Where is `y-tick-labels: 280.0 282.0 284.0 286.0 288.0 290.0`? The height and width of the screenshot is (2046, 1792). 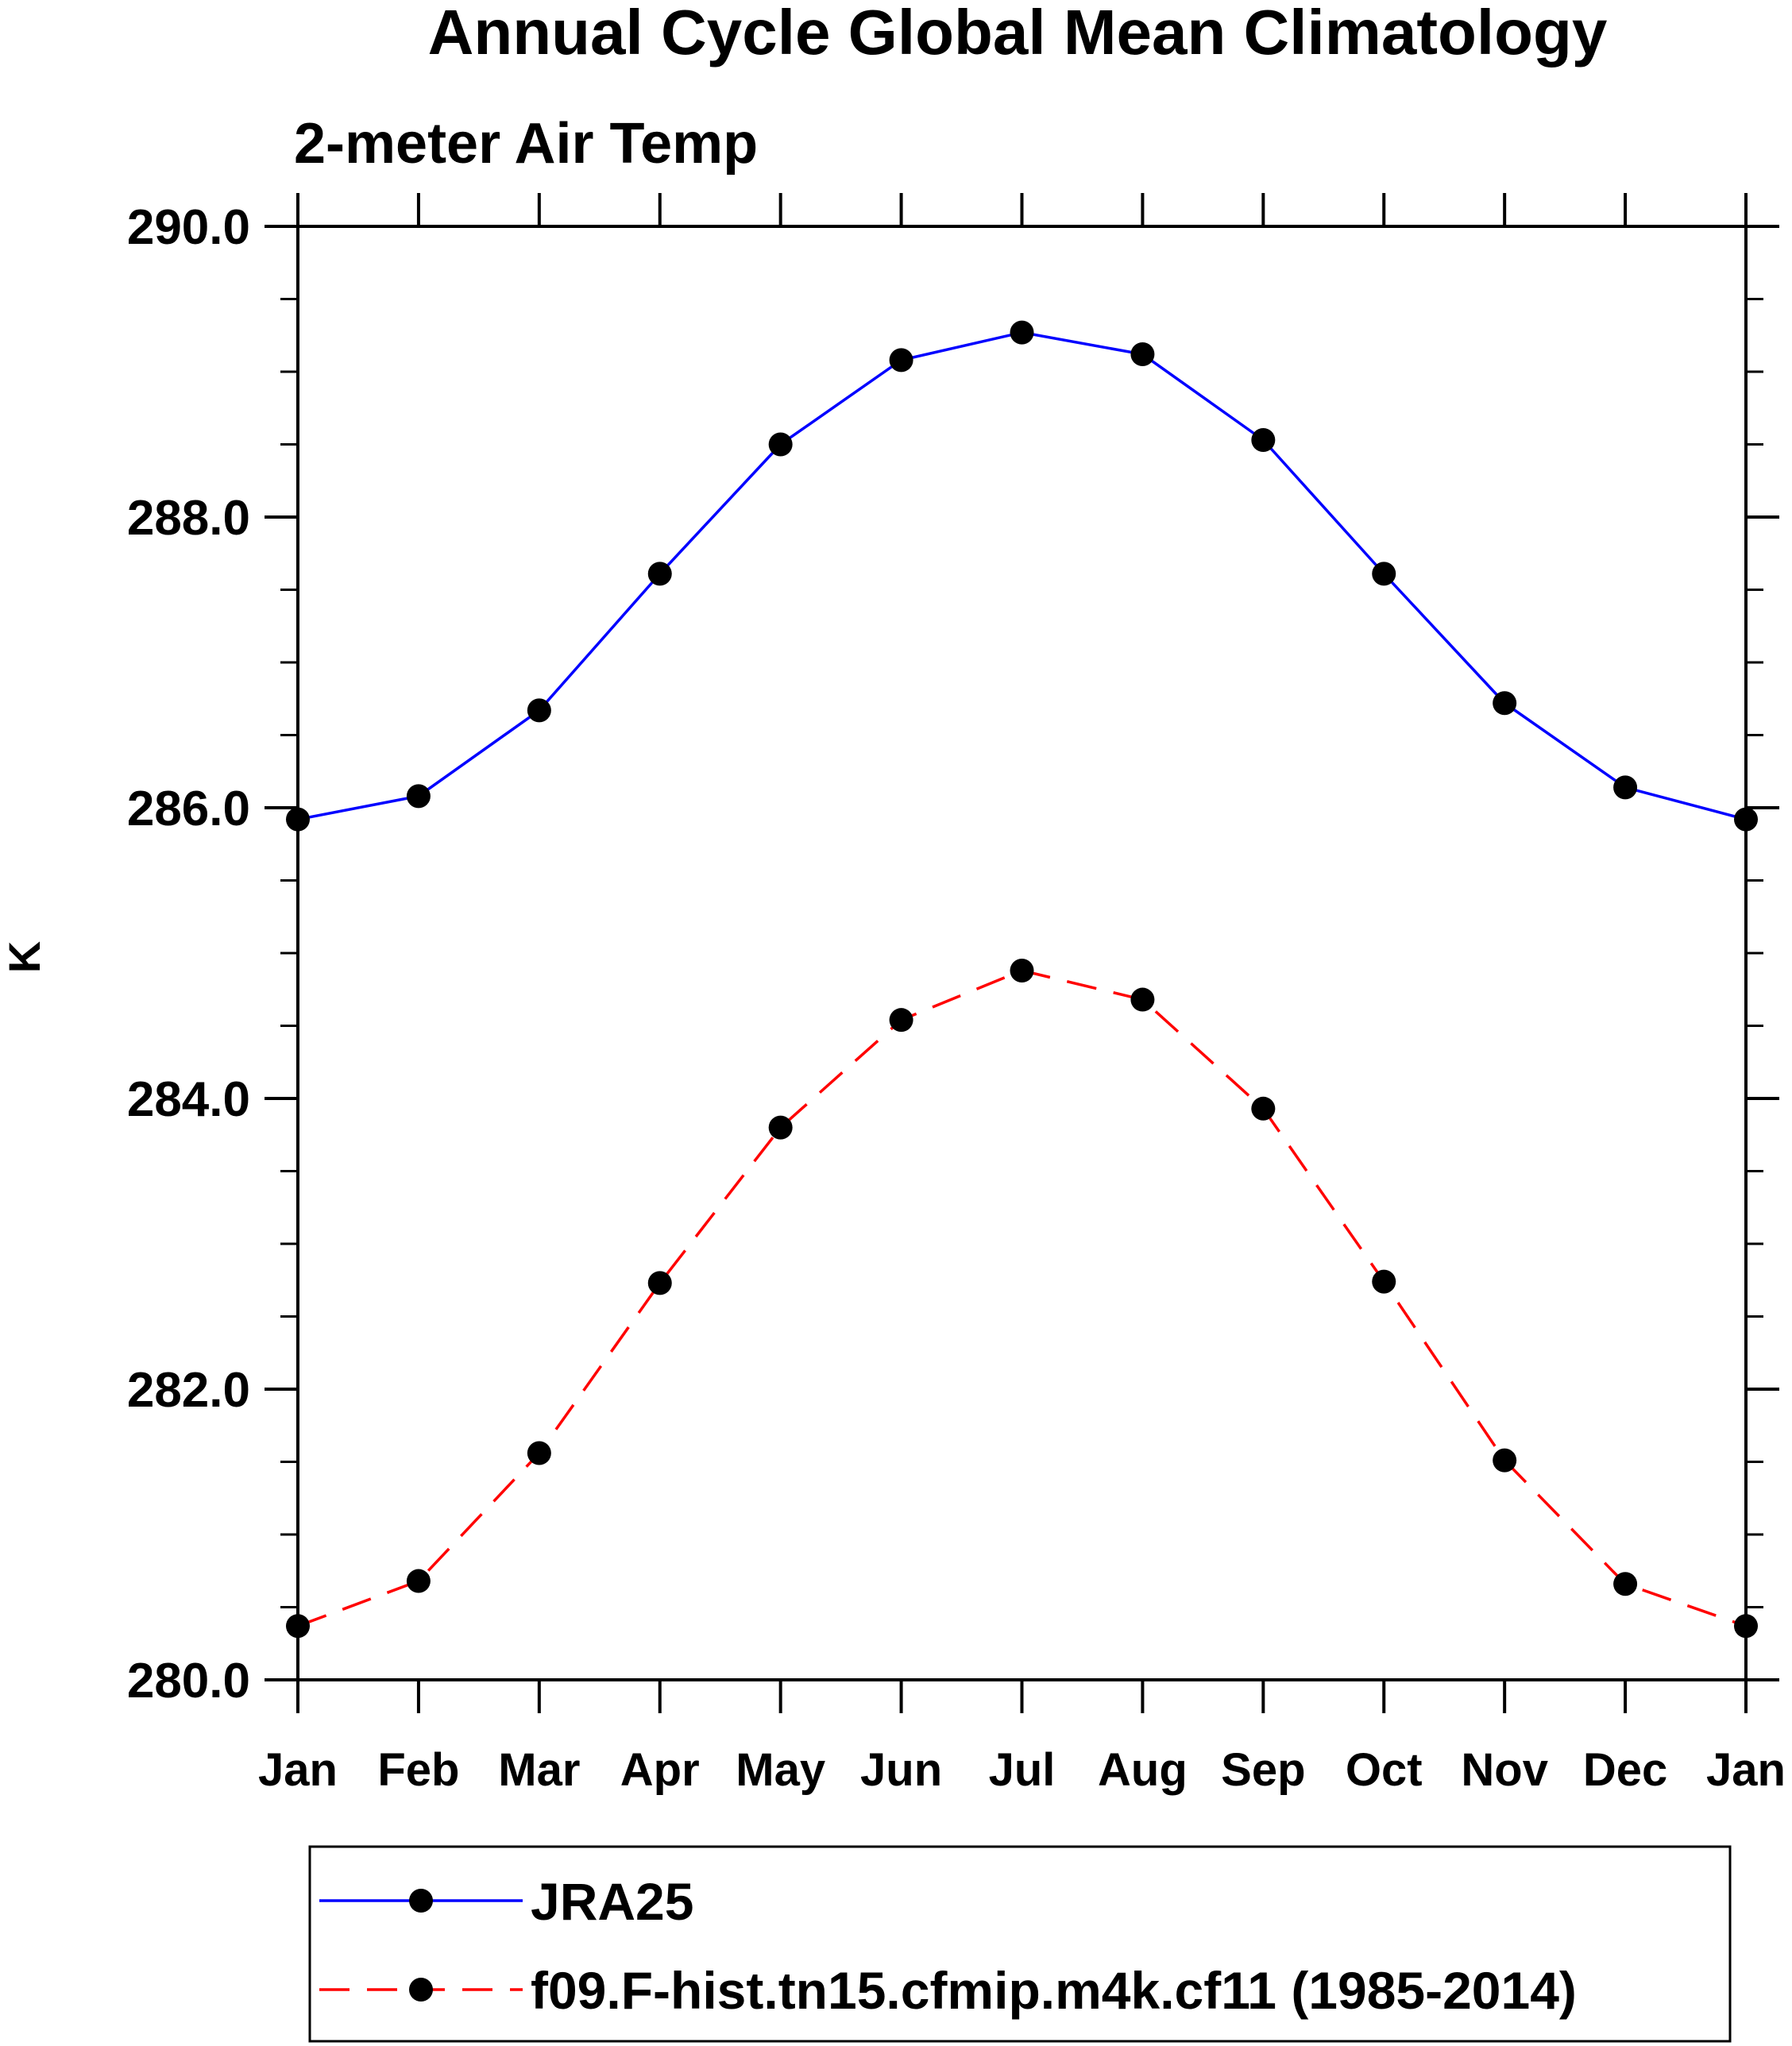 y-tick-labels: 280.0 282.0 284.0 286.0 288.0 290.0 is located at coordinates (189, 954).